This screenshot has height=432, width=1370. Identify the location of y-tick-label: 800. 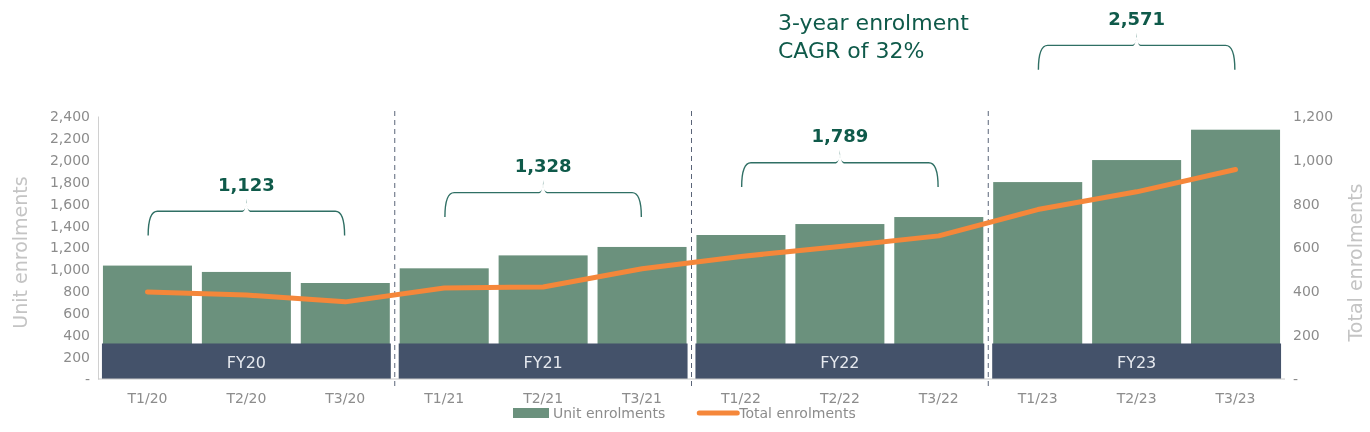
(76, 291).